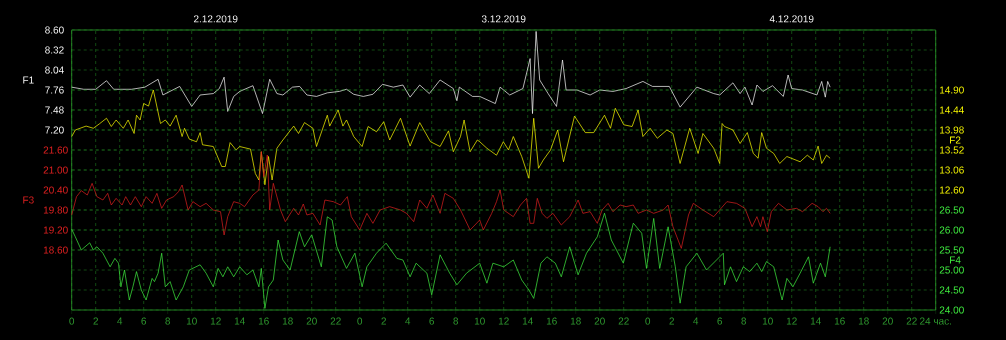 The image size is (1006, 340). What do you see at coordinates (503, 19) in the screenshot?
I see `x2-tick-label: 3.12.2019` at bounding box center [503, 19].